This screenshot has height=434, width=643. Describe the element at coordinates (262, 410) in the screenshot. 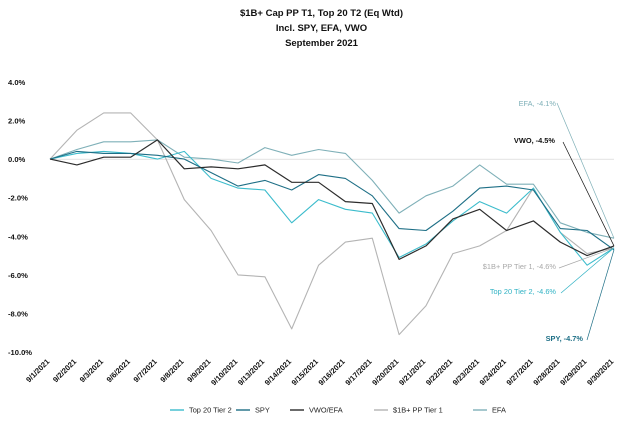

I see `legend-label: SPY` at that location.